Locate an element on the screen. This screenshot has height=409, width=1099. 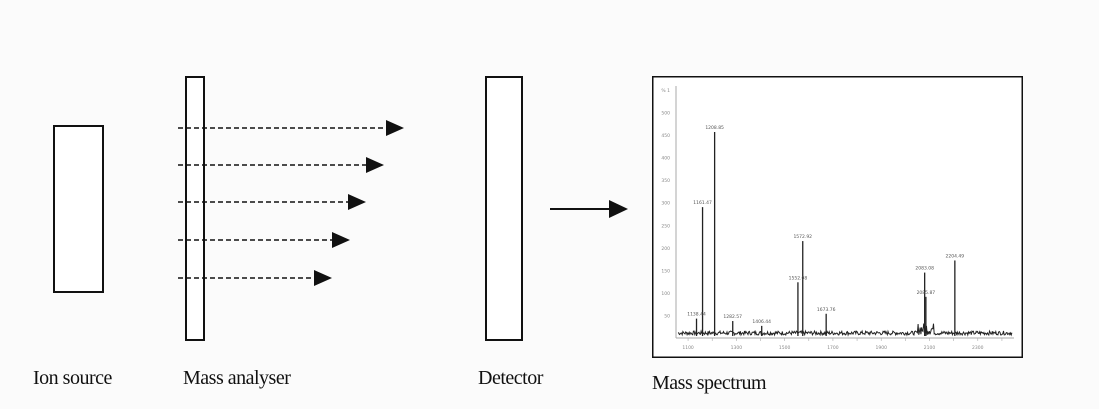
spectrum-y-tick-label: 150 is located at coordinates (665, 271).